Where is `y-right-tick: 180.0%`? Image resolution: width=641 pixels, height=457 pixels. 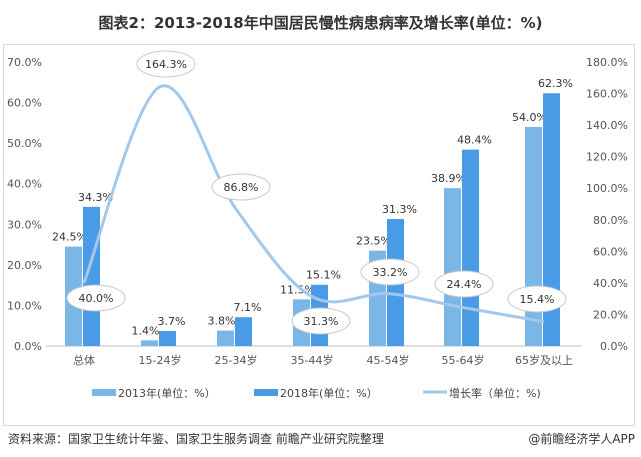
y-right-tick: 180.0% is located at coordinates (607, 62).